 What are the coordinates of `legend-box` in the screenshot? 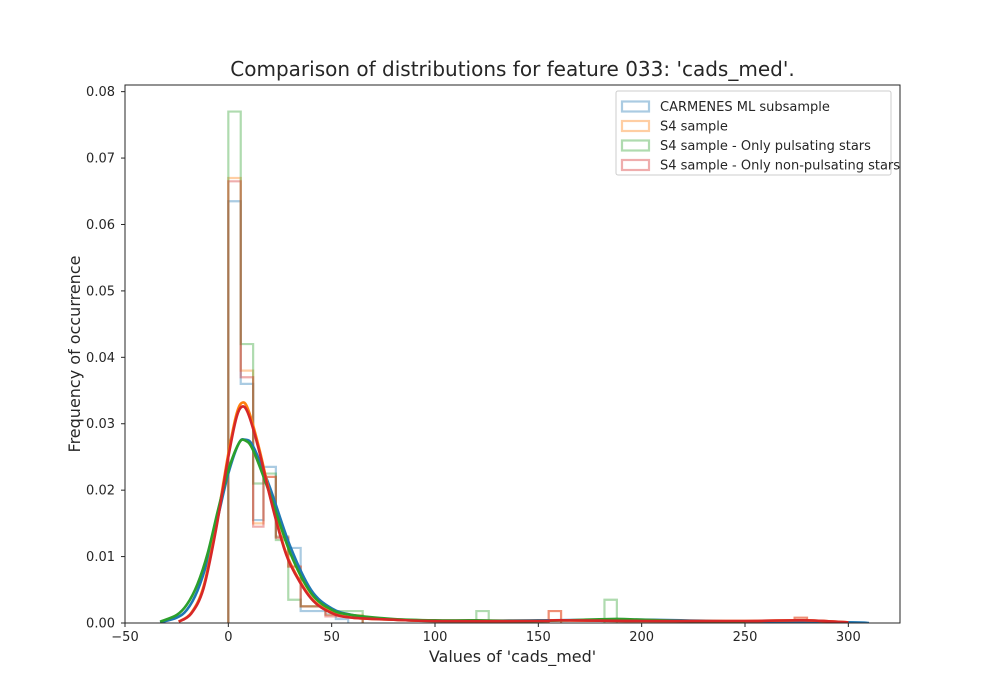 It's located at (753, 133).